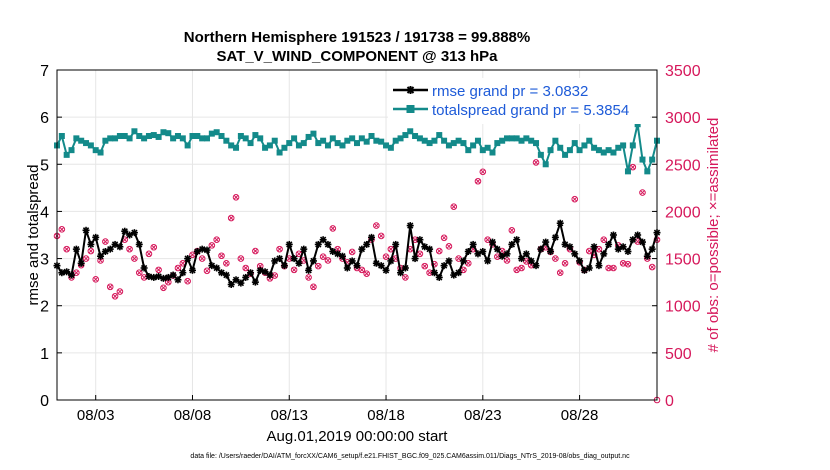 The height and width of the screenshot is (470, 830). Describe the element at coordinates (44, 165) in the screenshot. I see `left-tick-label: 5` at that location.